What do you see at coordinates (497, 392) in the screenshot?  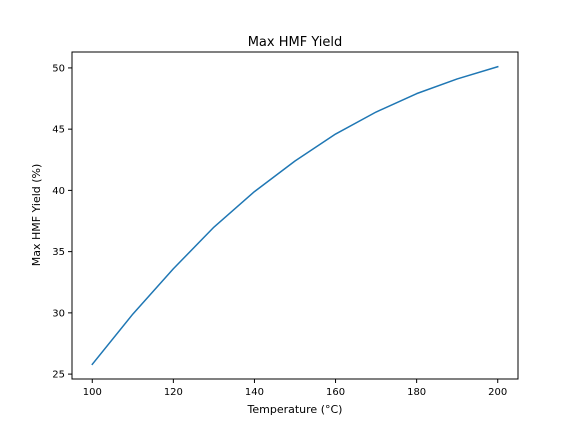 I see `x-tick-label: 200` at bounding box center [497, 392].